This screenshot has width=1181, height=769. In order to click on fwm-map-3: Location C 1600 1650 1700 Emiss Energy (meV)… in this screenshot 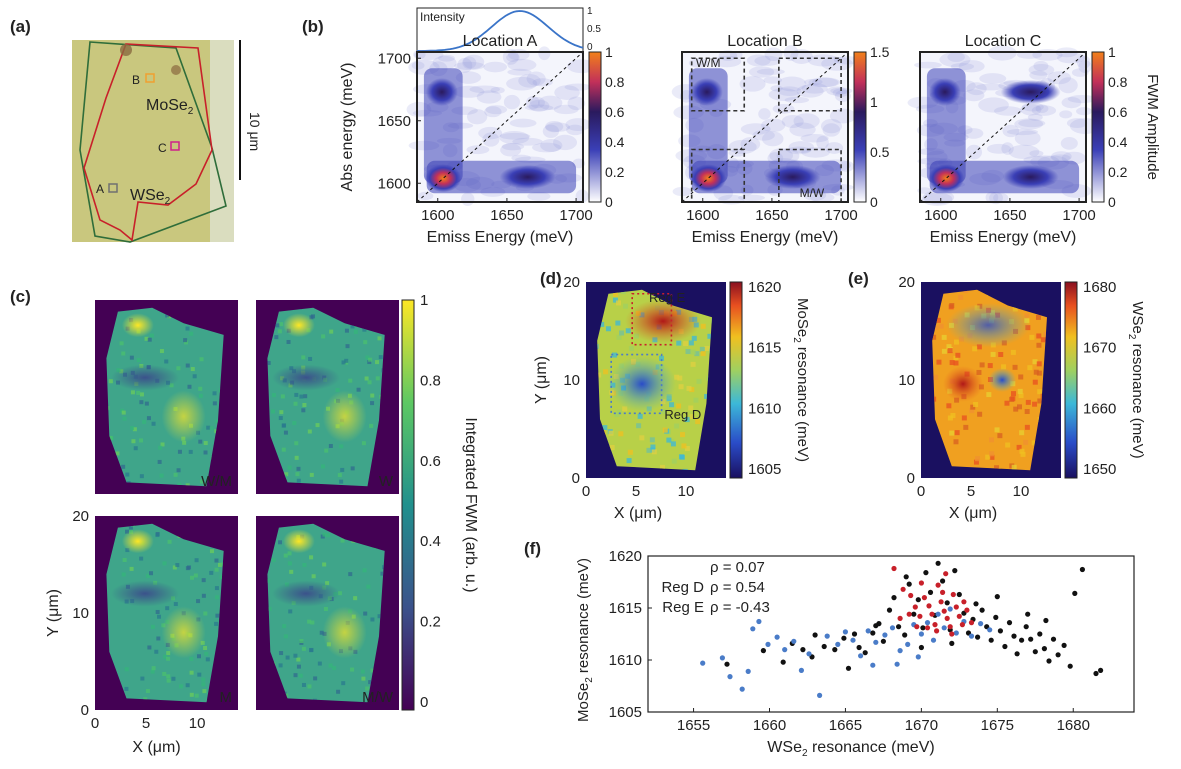, I will do `click(1034, 139)`.